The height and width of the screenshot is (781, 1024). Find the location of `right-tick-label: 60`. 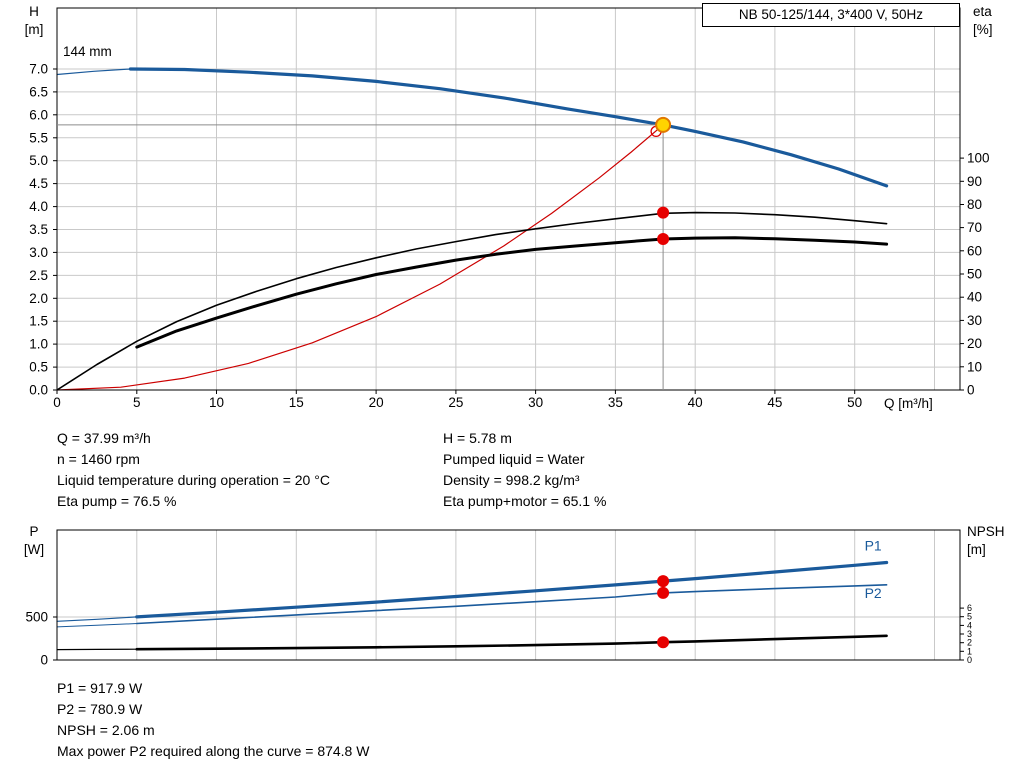

right-tick-label: 60 is located at coordinates (974, 250).